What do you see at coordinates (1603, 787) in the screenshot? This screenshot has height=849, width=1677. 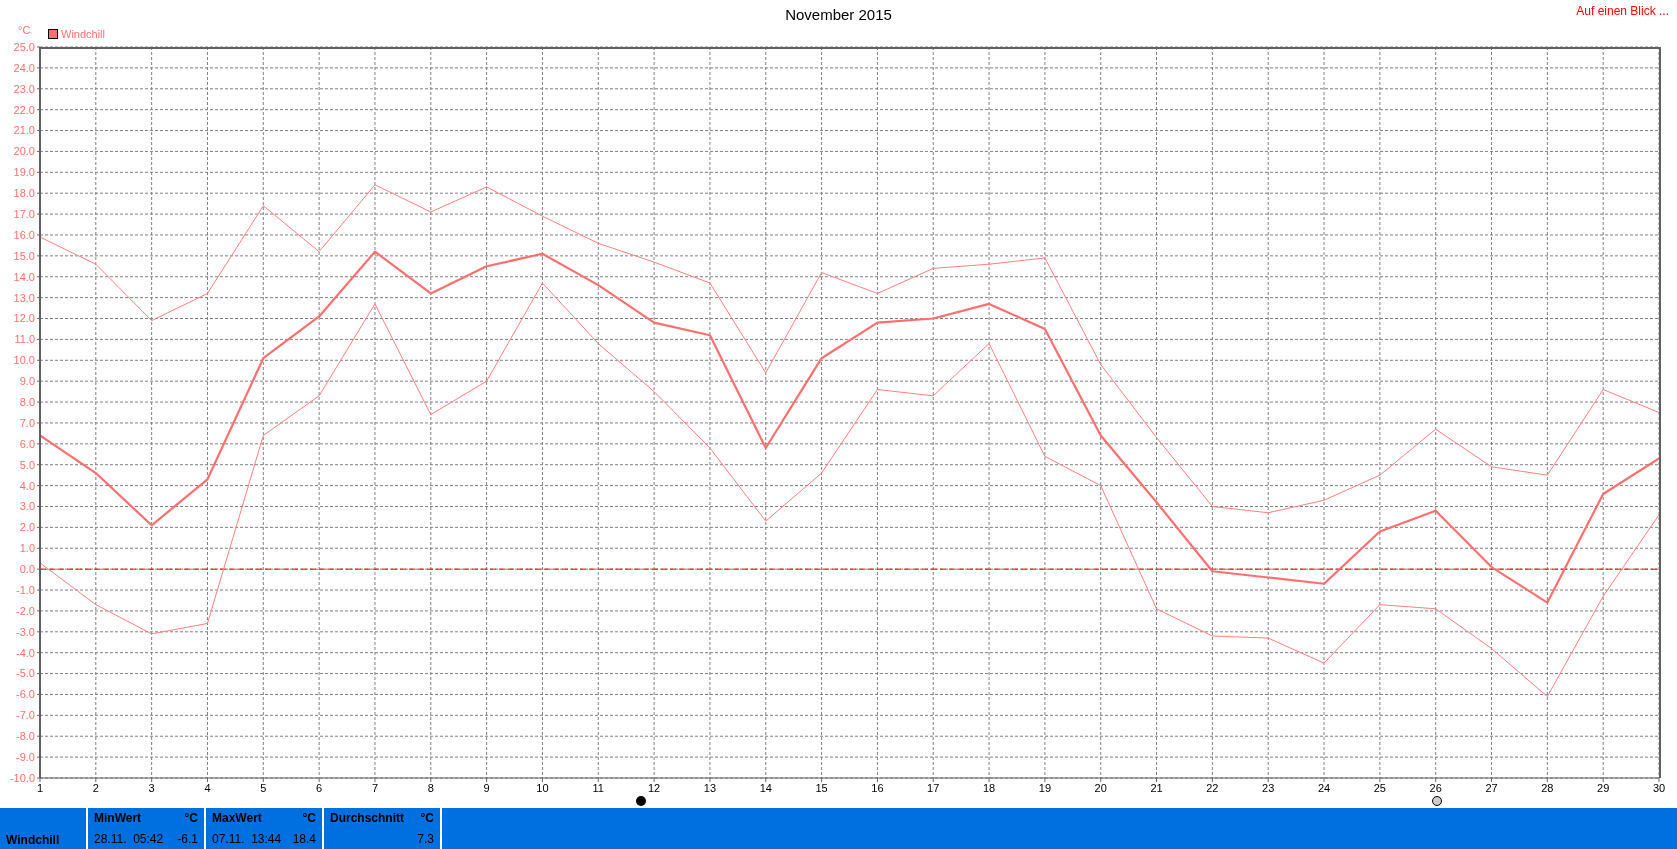 I see `x-tick-label: 29` at bounding box center [1603, 787].